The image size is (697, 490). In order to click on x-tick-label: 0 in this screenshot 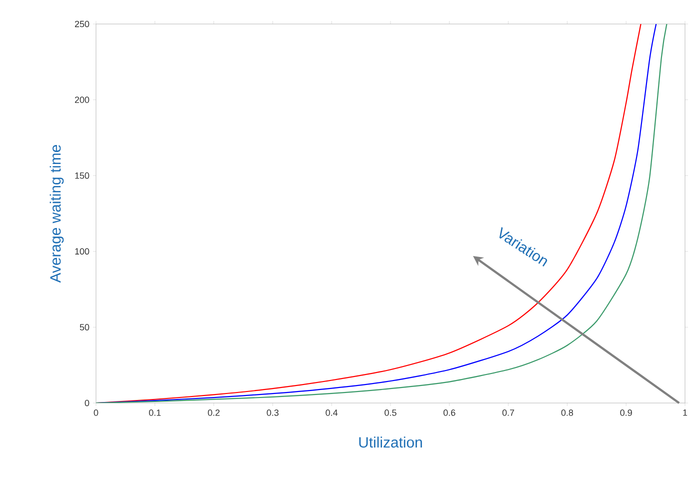, I will do `click(96, 413)`.